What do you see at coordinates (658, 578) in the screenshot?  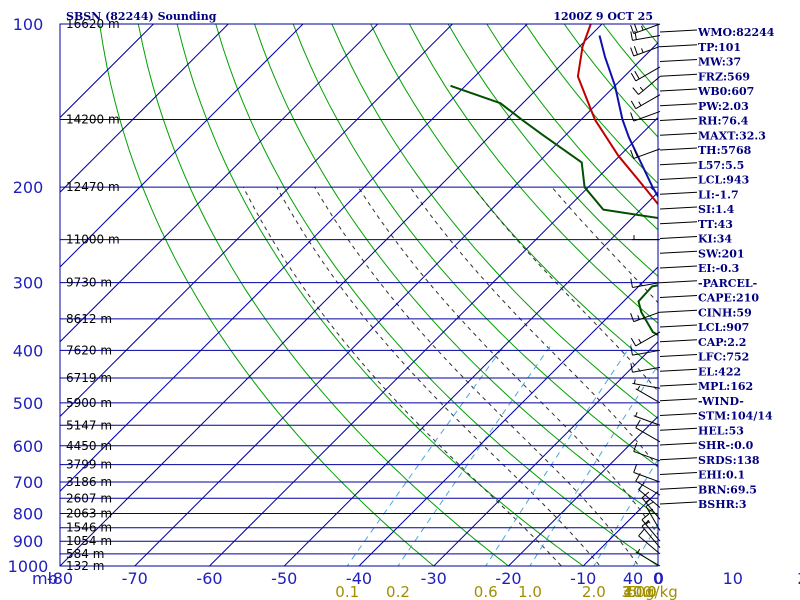 I see `temperature-tick-label: 0` at bounding box center [658, 578].